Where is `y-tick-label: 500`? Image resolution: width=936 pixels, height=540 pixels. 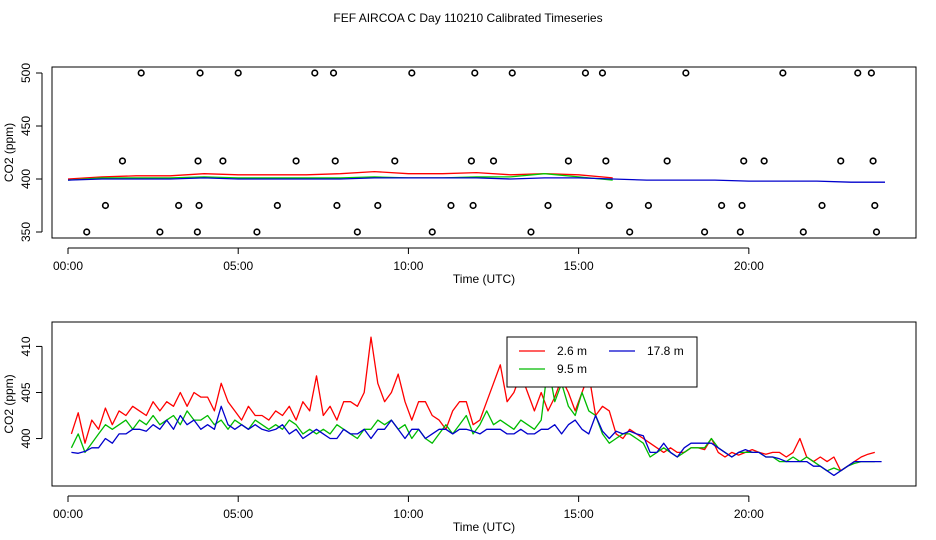
y-tick-label: 500 is located at coordinates (26, 73).